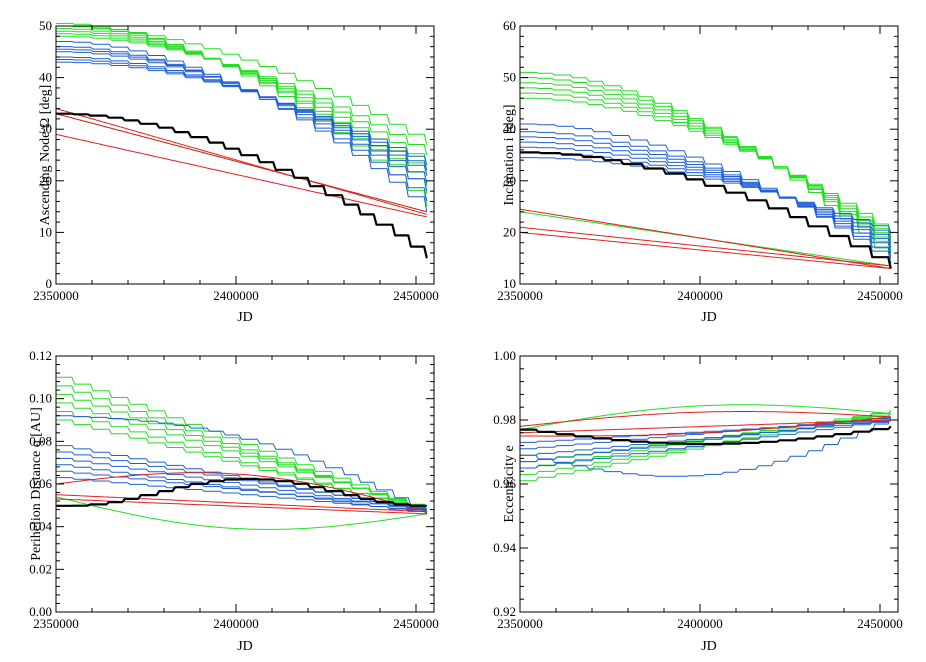 This screenshot has width=926, height=662. I want to click on series-red-hump, so click(241, 492).